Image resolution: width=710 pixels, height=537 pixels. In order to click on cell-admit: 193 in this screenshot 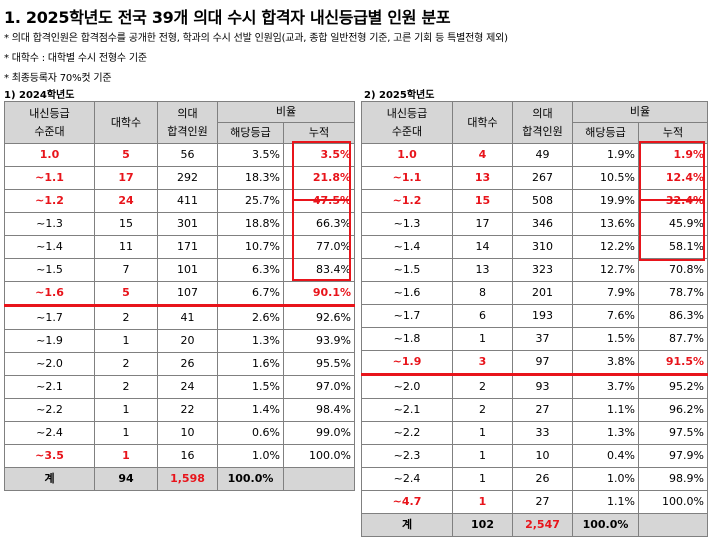, I will do `click(542, 316)`.